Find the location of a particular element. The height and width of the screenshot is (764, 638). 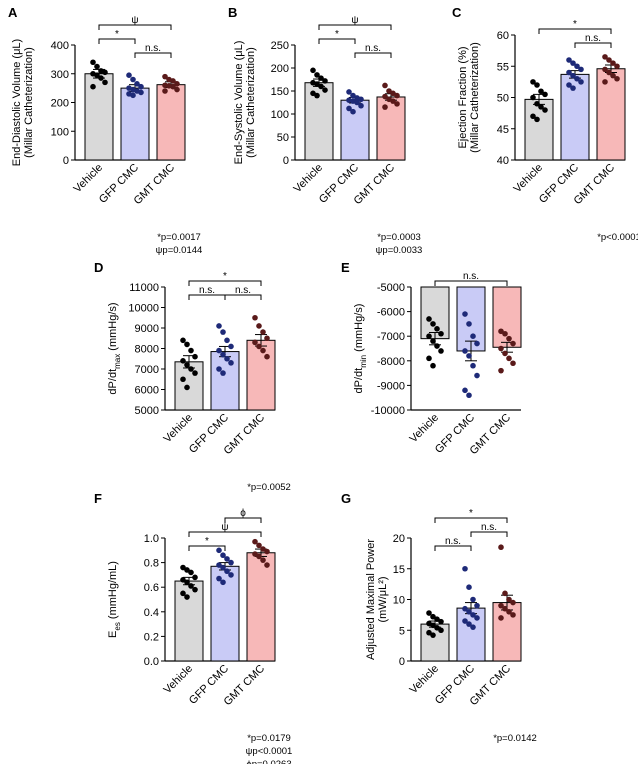

y-label-line: dP/dtmin (mmHg/s) is located at coordinates (360, 349).